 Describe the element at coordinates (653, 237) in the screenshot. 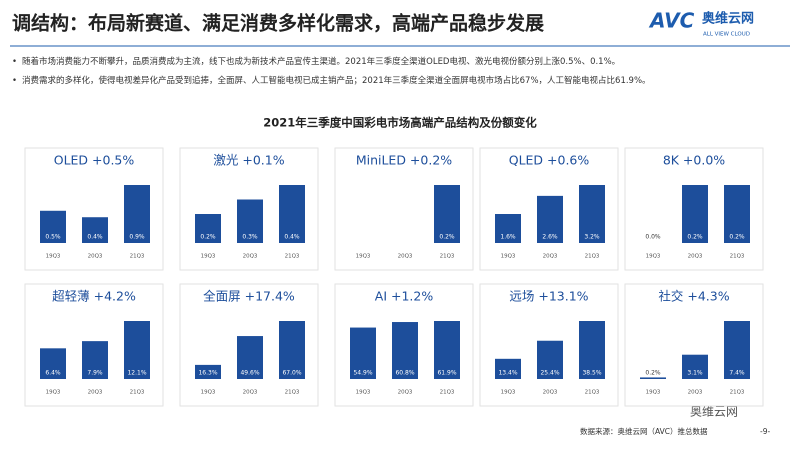

I see `value-label: 0.0%` at that location.